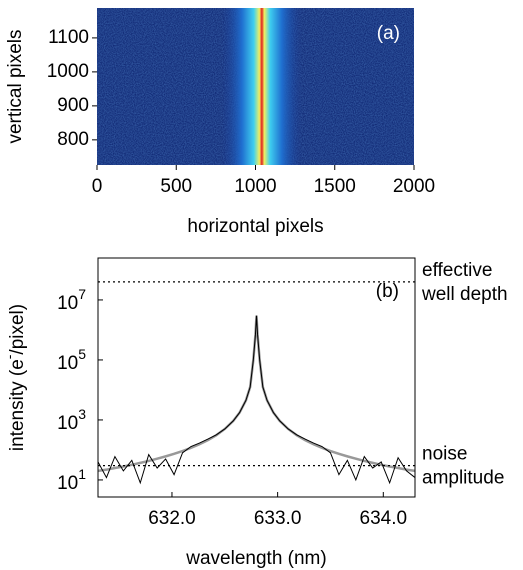  Describe the element at coordinates (463, 478) in the screenshot. I see `reference-label: amplitude` at that location.